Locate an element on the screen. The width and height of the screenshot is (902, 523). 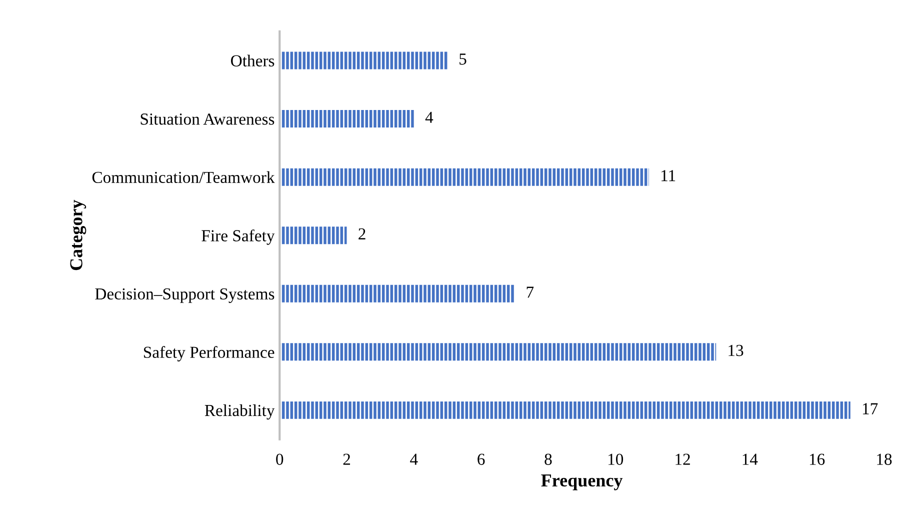
x-tick-label: 6 is located at coordinates (481, 459).